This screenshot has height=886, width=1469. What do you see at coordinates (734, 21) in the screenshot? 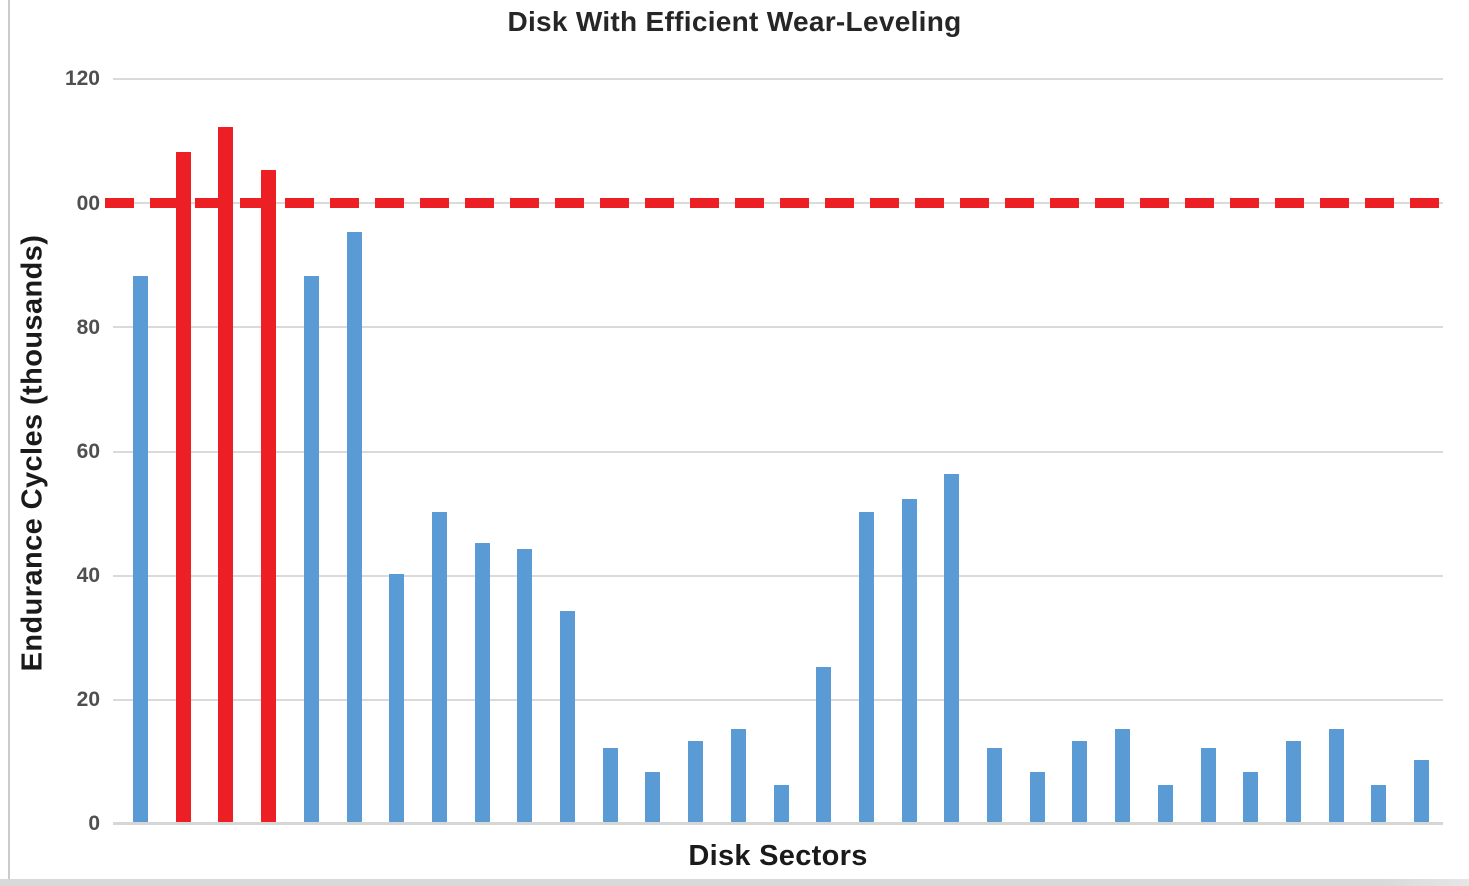
I see `chart-title: Disk With Efficient Wear-Leveling` at bounding box center [734, 21].